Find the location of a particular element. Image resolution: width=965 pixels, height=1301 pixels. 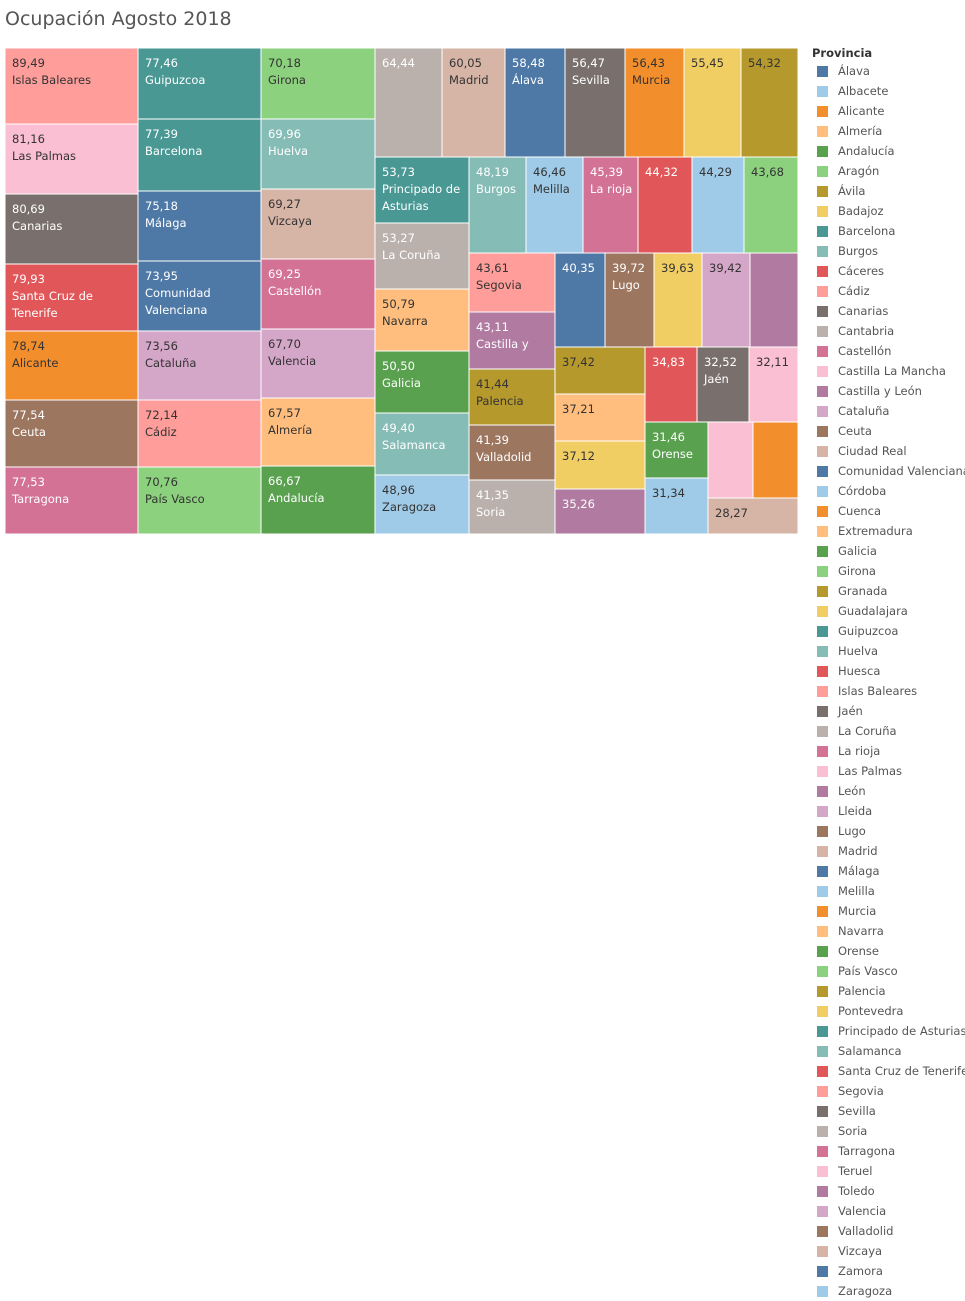

treemap-rect-castellon is located at coordinates (318, 294).